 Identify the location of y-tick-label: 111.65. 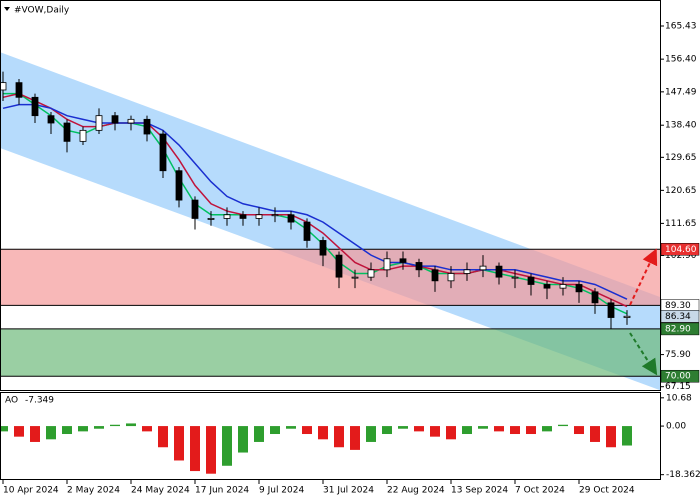
(681, 224).